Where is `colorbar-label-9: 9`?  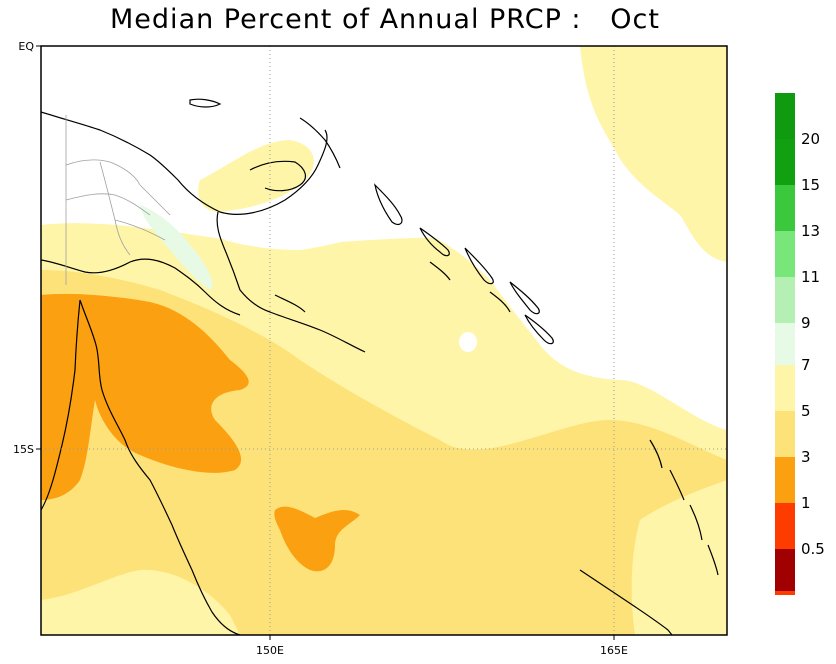
colorbar-label-9: 9 is located at coordinates (806, 323).